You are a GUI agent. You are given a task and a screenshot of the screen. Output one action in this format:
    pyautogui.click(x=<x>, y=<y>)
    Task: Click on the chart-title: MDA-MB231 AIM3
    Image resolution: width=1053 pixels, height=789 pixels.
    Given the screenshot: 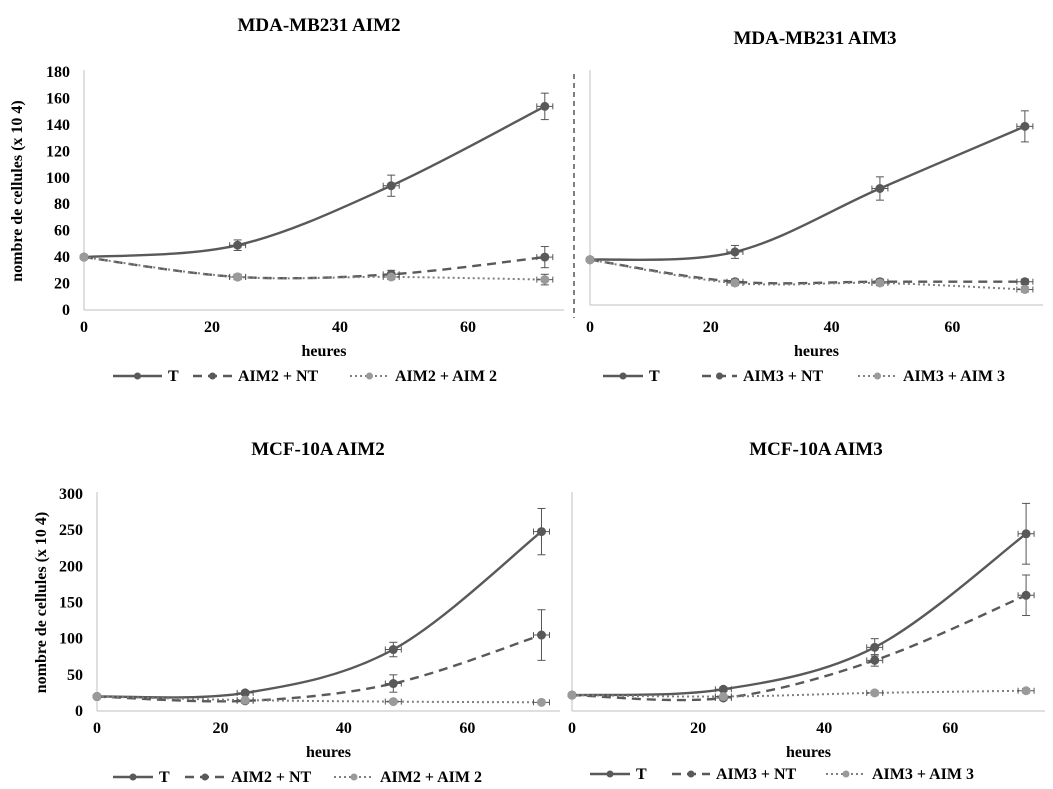 What is the action you would take?
    pyautogui.click(x=814, y=38)
    